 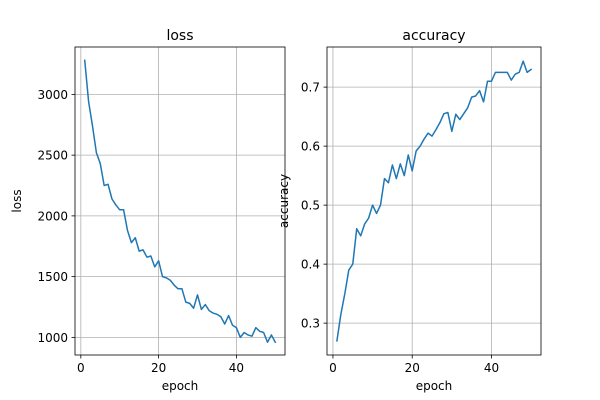 I want to click on accuracy-xtick-label: 40, so click(x=491, y=368).